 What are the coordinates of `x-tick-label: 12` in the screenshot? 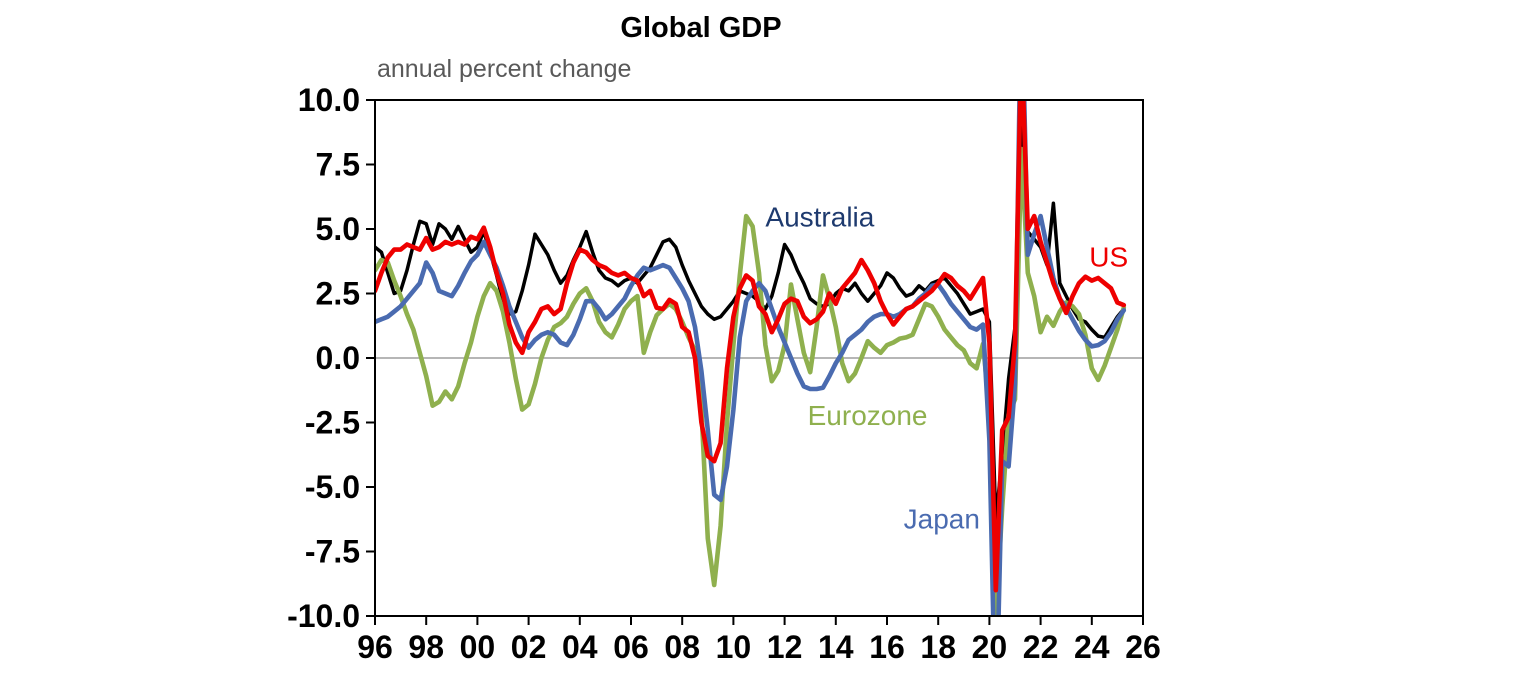 It's located at (785, 647).